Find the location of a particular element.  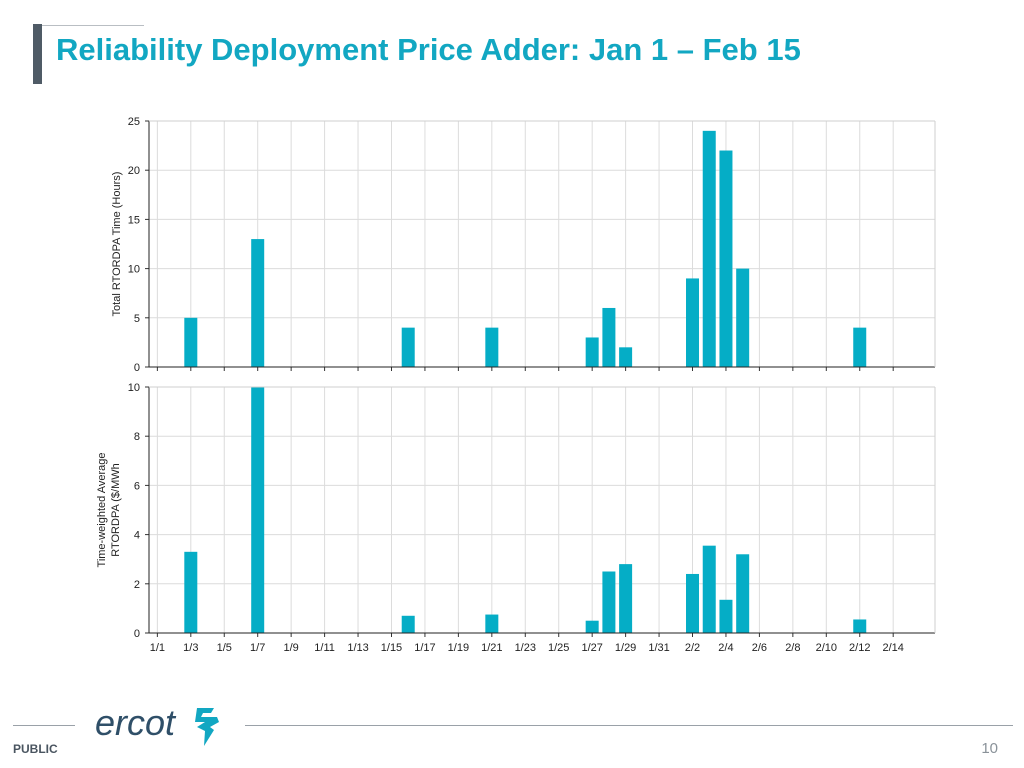

x-tick-label: 1/11 is located at coordinates (324, 648).